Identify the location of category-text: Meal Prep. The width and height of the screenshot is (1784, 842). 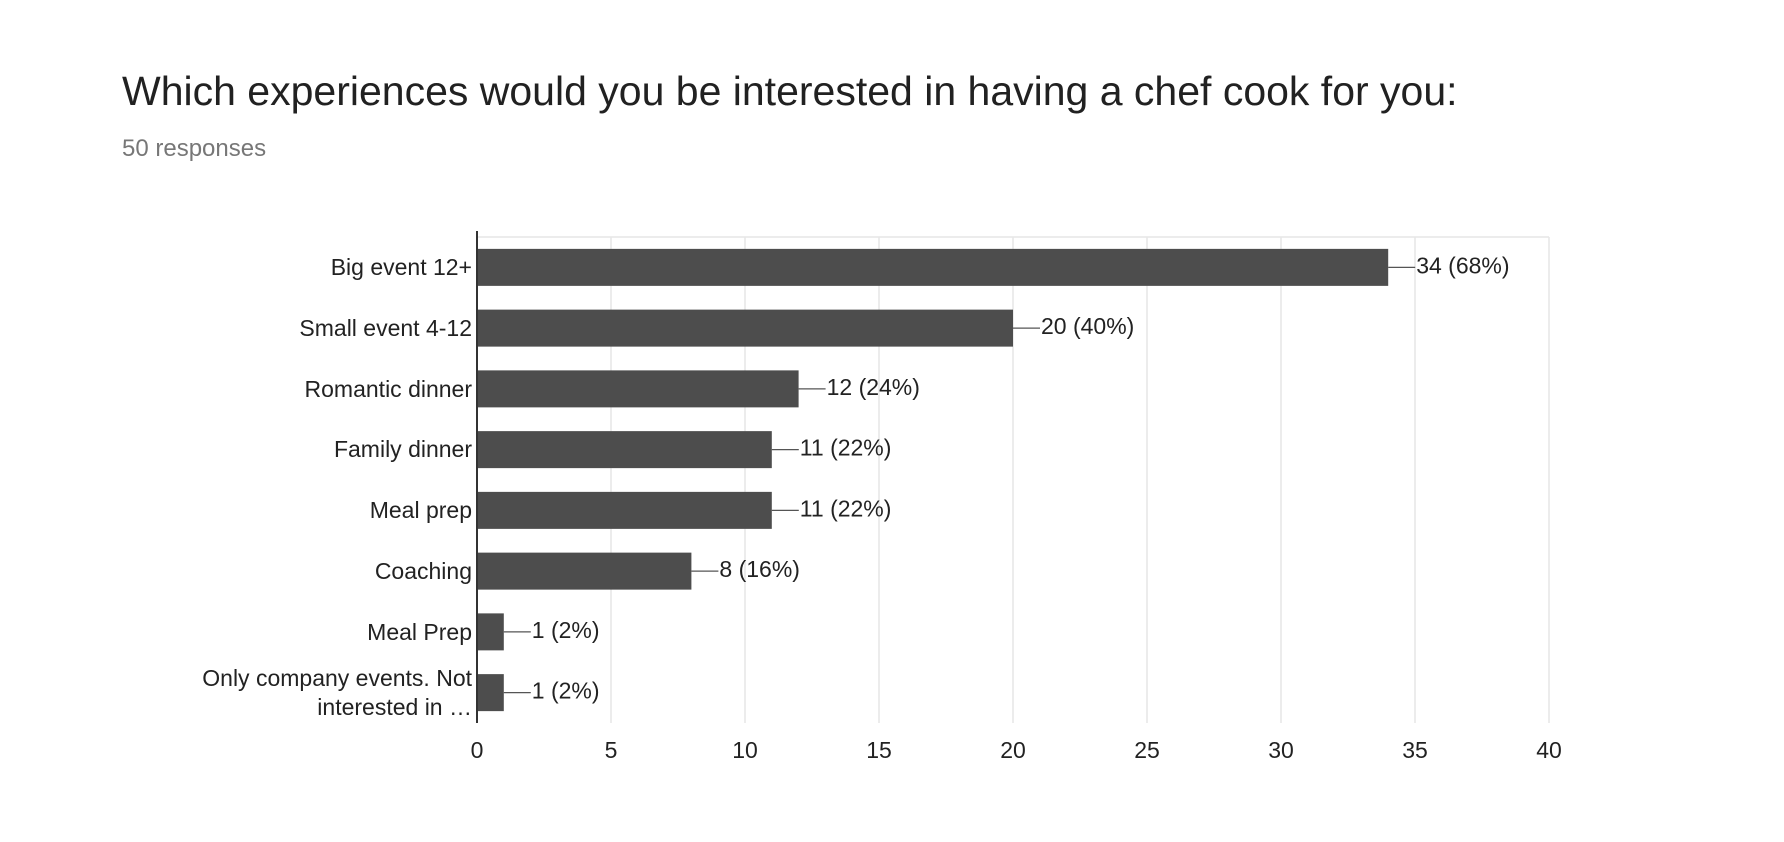
(419, 631).